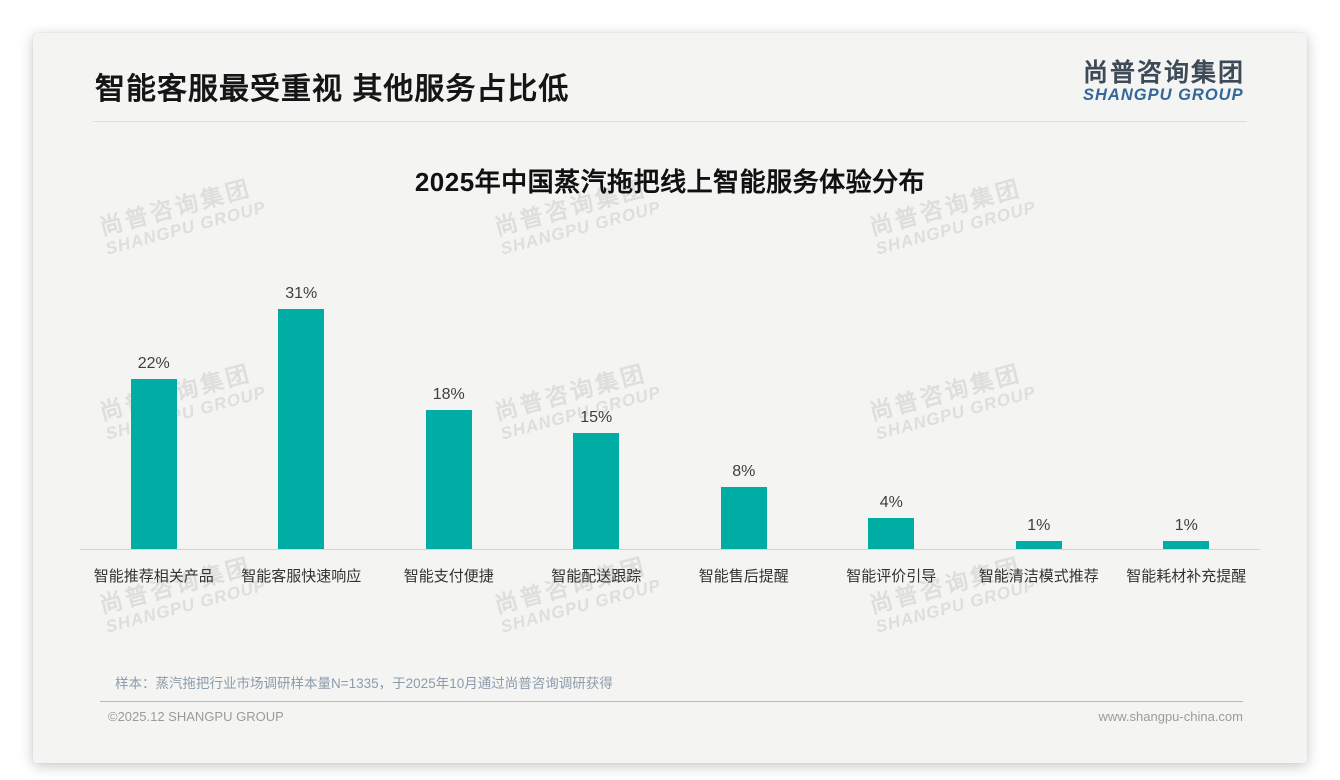 Image resolution: width=1340 pixels, height=780 pixels. Describe the element at coordinates (153, 363) in the screenshot. I see `bar-value-label: 22%` at that location.